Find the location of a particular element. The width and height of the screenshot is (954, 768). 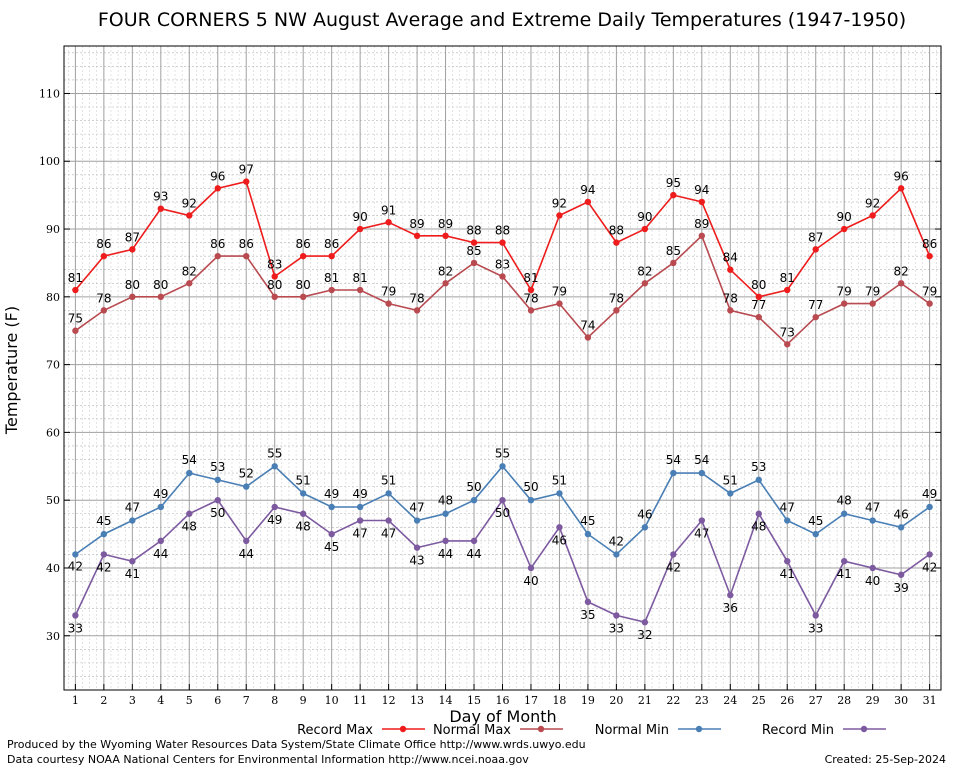

x-tick-label: 15 is located at coordinates (474, 700).